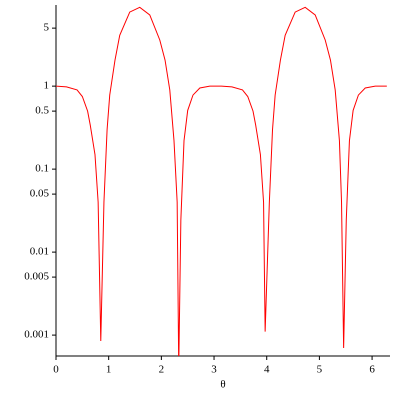 The height and width of the screenshot is (400, 400). Describe the element at coordinates (36, 335) in the screenshot. I see `y-tick-label: 0.001` at that location.